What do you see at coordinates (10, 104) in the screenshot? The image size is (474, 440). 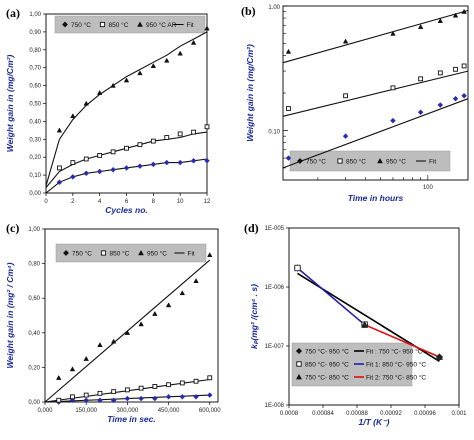 I see `y-axis-title: Weight gain in (mg/Cm²)` at bounding box center [10, 104].